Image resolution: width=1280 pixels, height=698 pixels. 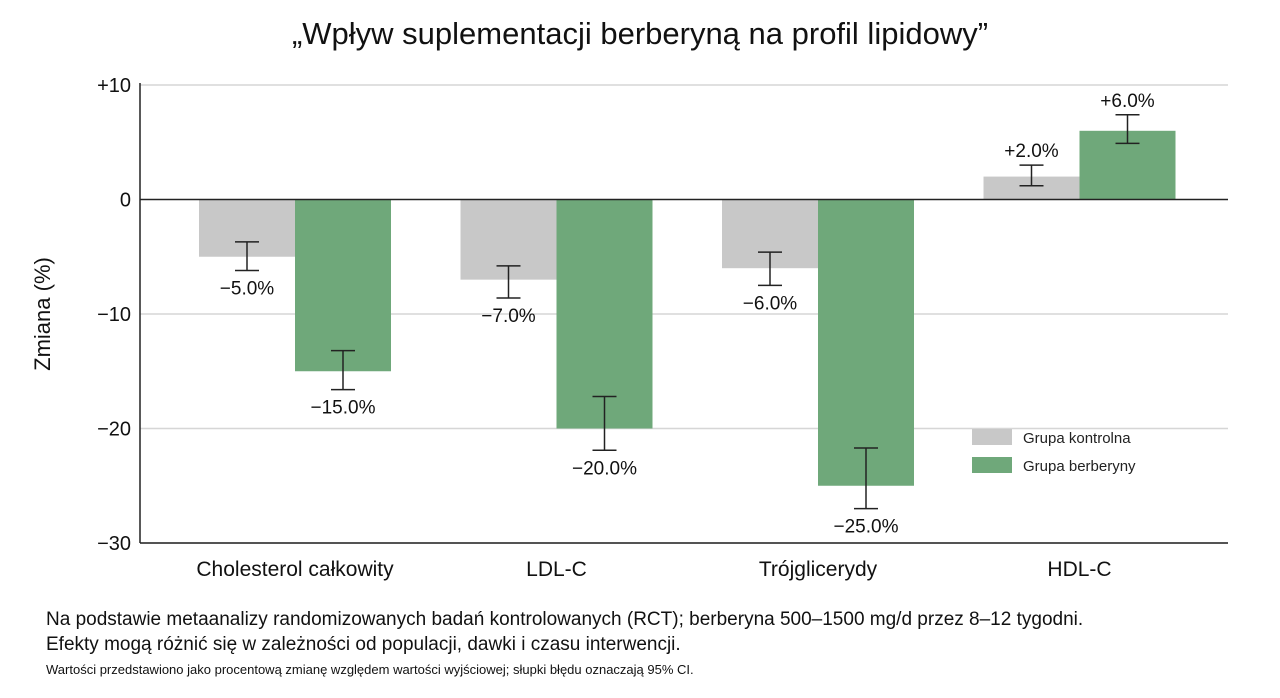 I want to click on legend-label: Grupa kontrolna, so click(x=1077, y=438).